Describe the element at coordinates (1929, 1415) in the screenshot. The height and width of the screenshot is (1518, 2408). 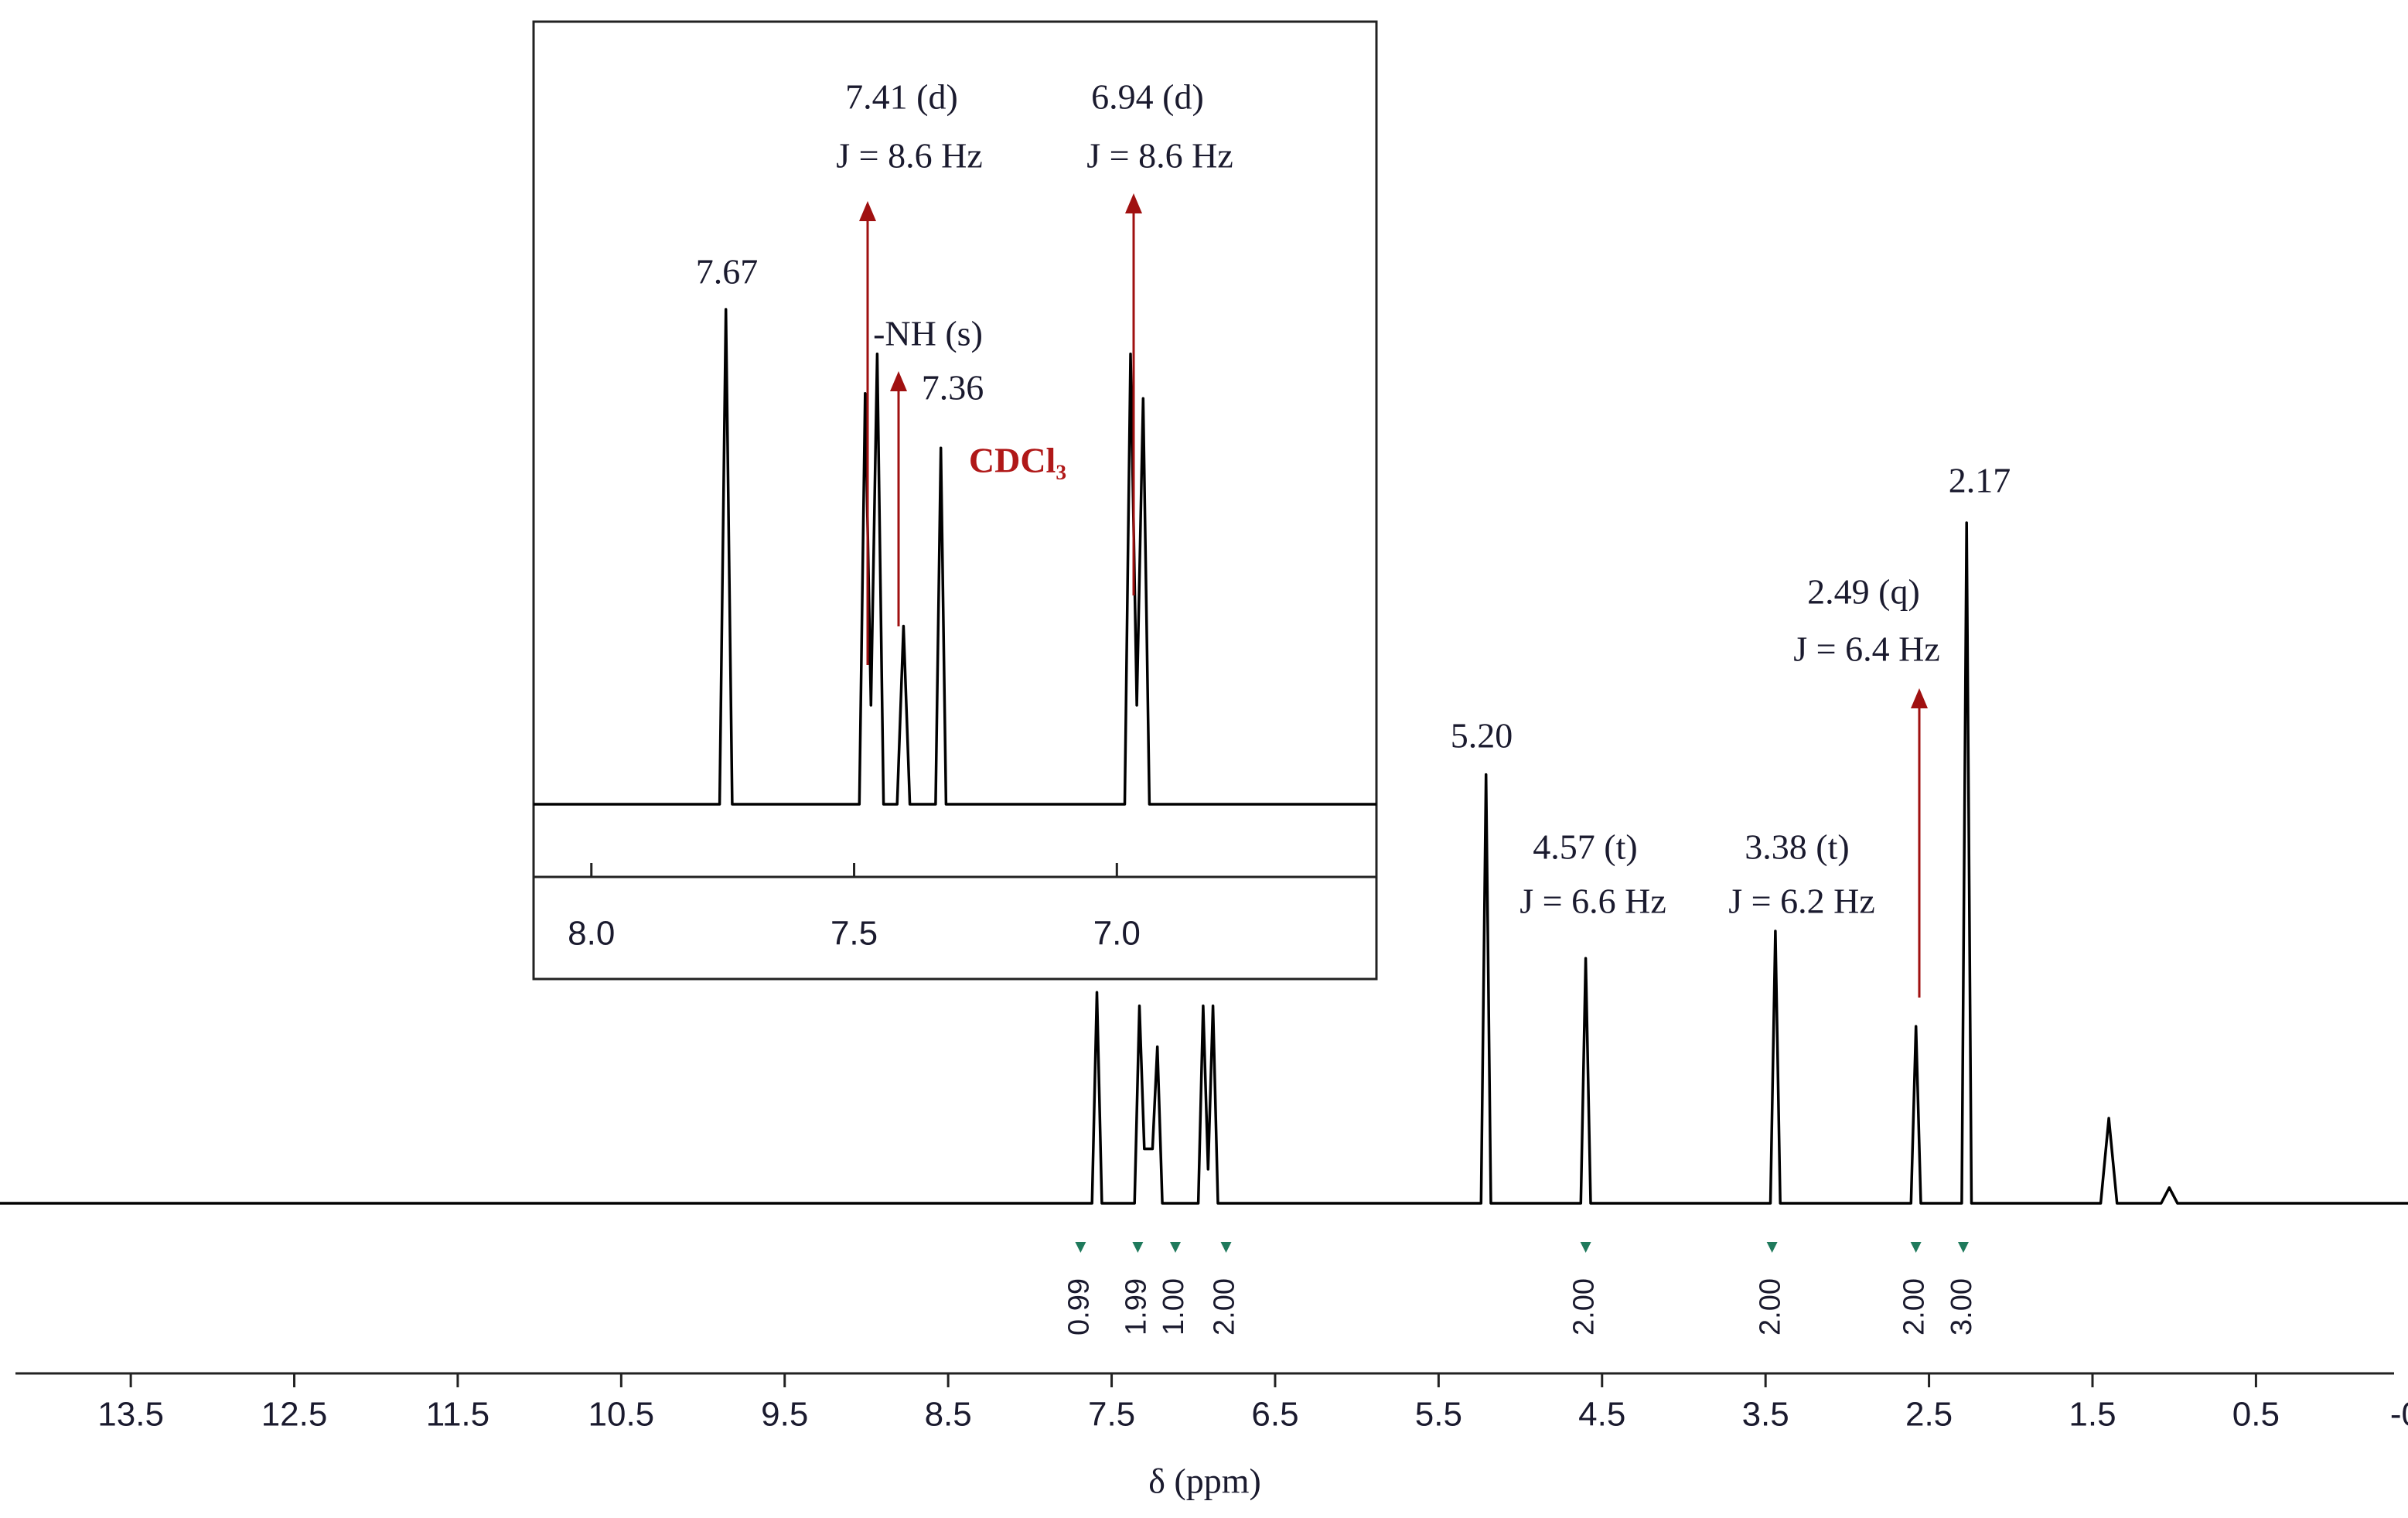
I see `x-tick-label: 2.5` at that location.